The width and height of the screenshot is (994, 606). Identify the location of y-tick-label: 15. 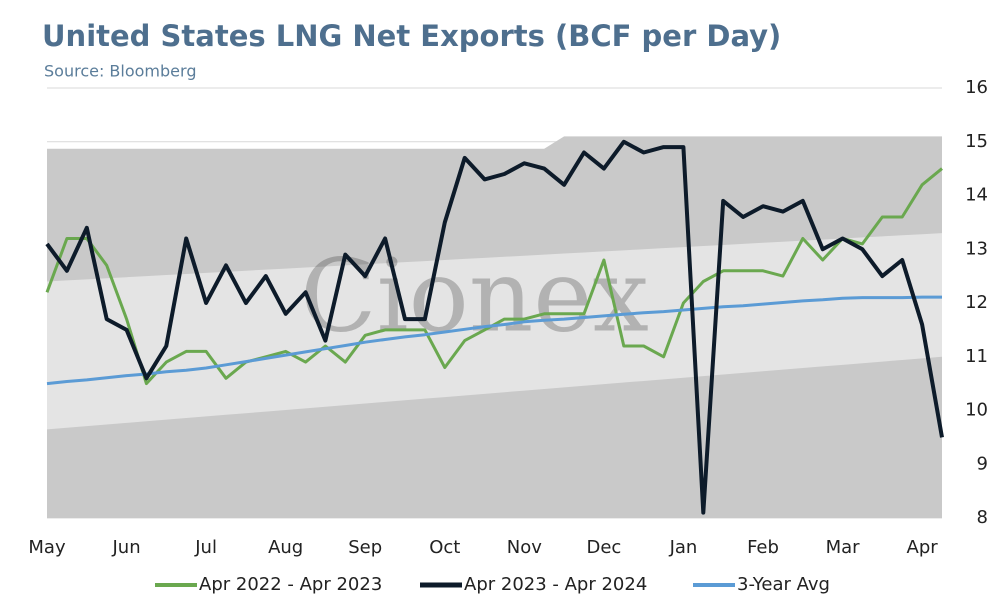
(976, 141).